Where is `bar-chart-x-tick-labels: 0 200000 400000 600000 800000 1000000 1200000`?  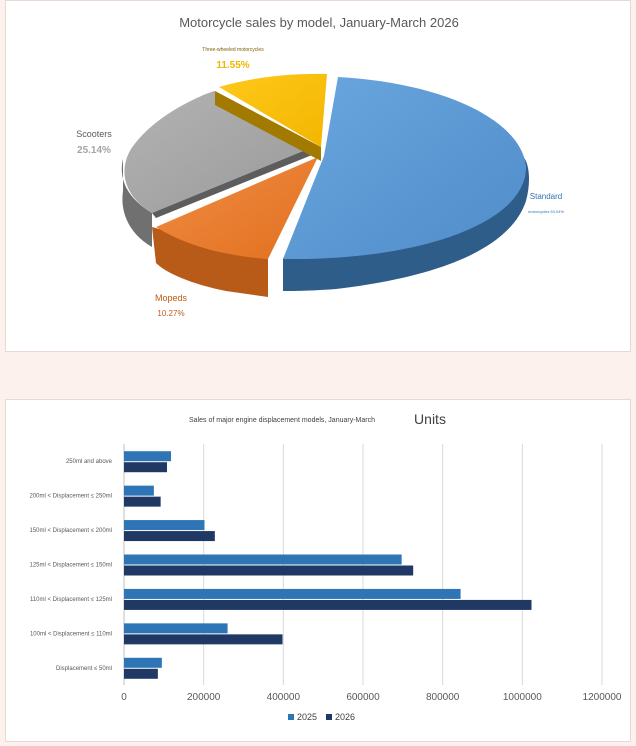
bar-chart-x-tick-labels: 0 200000 400000 600000 800000 1000000 1200000 is located at coordinates (371, 697).